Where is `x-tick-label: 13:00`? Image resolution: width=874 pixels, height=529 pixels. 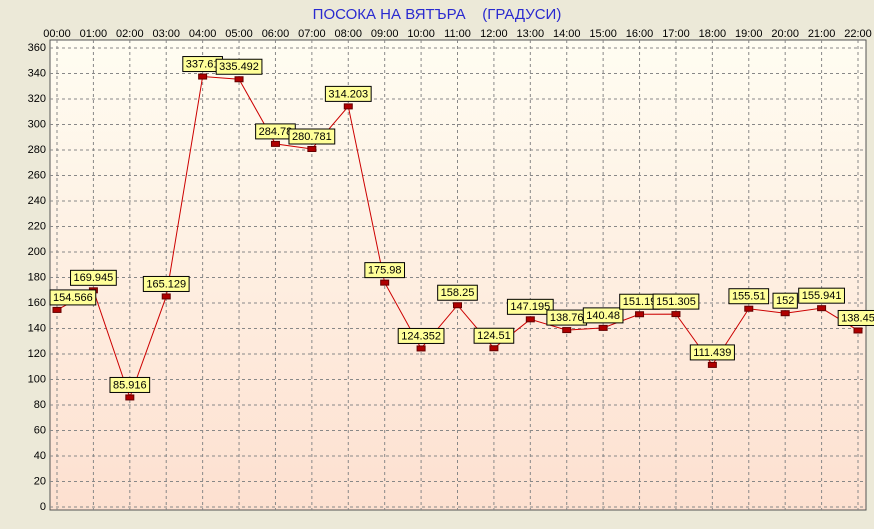
x-tick-label: 13:00 is located at coordinates (531, 34).